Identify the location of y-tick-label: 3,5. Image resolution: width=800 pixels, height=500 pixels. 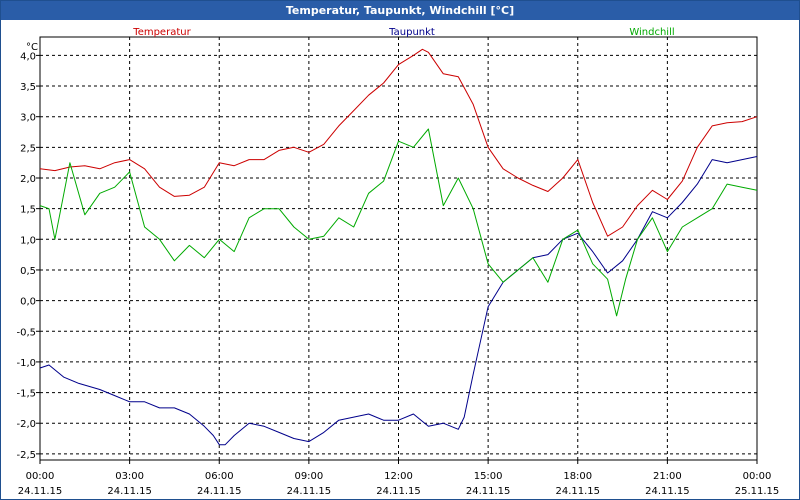
(28, 87).